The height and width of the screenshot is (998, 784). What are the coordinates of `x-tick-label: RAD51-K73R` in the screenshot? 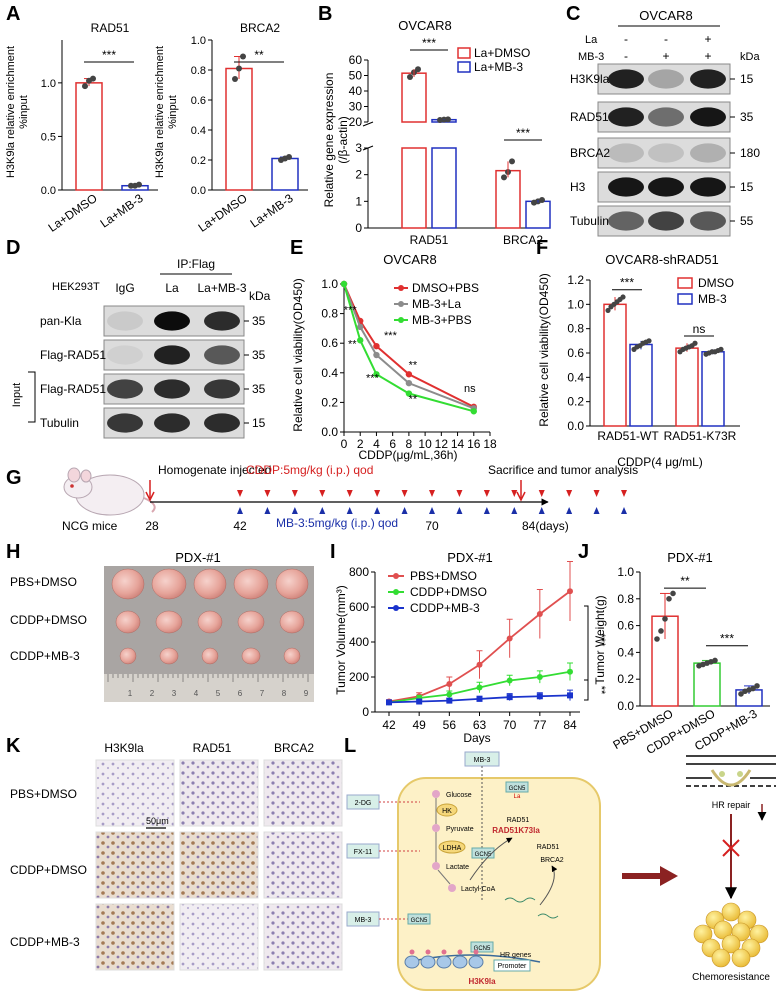 It's located at (700, 436).